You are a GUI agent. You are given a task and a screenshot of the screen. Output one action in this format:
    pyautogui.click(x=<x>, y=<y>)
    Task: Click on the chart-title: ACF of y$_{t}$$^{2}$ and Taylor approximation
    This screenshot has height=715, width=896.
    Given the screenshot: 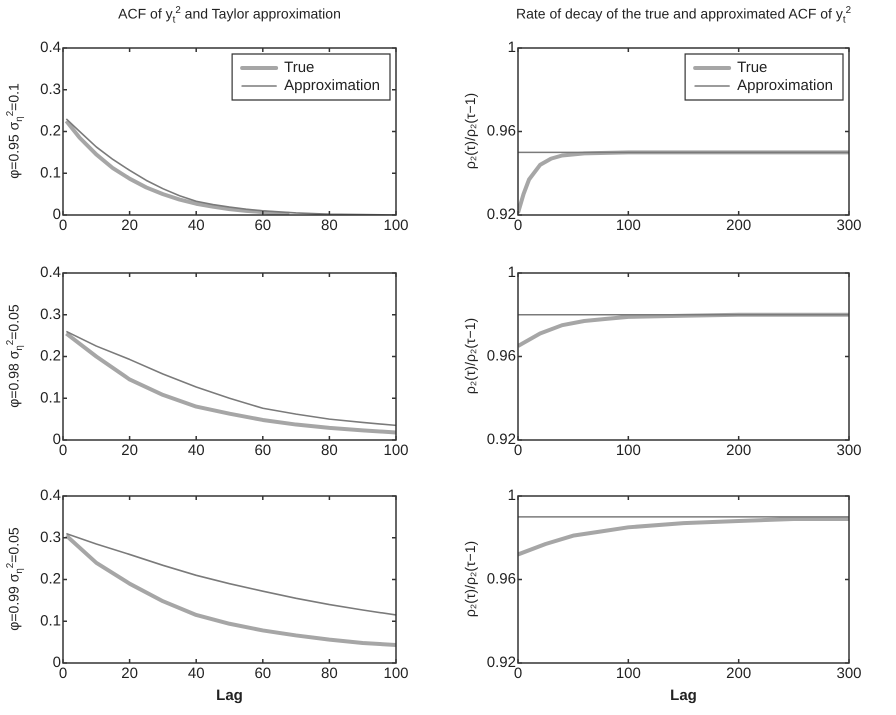 What is the action you would take?
    pyautogui.click(x=229, y=15)
    